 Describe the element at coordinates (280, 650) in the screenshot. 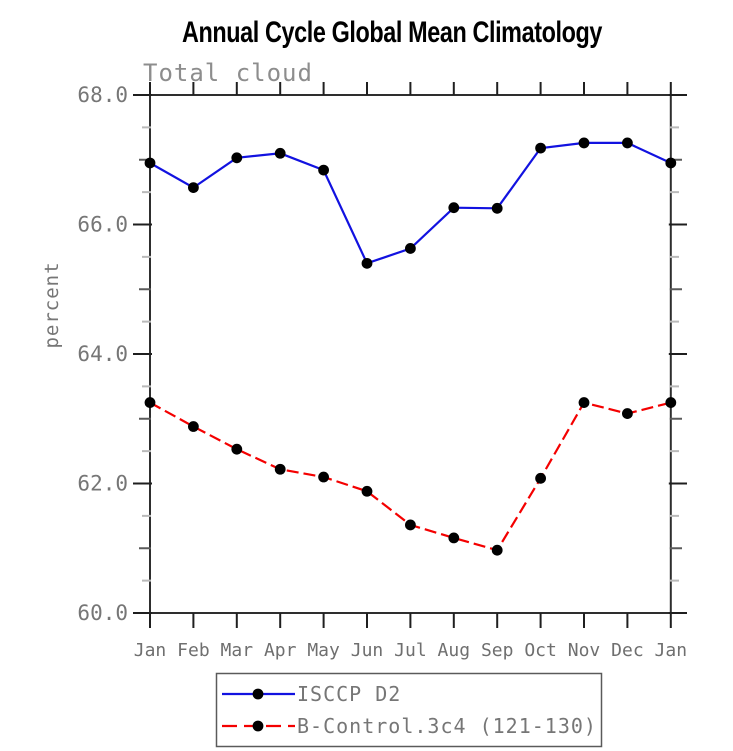

I see `x-tick-label: Apr` at that location.